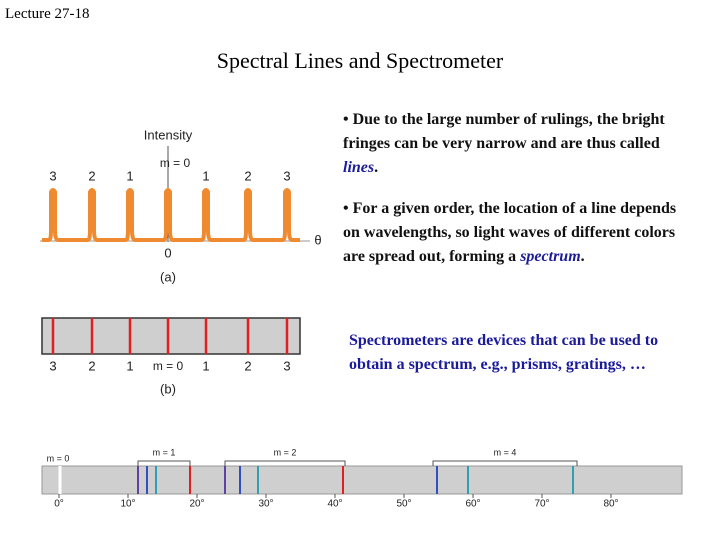  What do you see at coordinates (171, 215) in the screenshot?
I see `intensity-curve` at bounding box center [171, 215].